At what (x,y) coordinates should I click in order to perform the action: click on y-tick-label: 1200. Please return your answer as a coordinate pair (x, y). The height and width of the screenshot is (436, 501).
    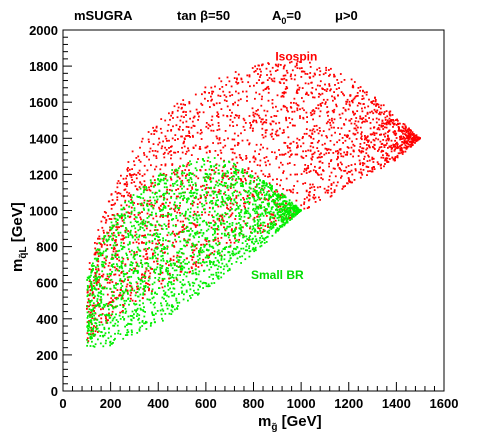
    Looking at the image, I should click on (43, 174).